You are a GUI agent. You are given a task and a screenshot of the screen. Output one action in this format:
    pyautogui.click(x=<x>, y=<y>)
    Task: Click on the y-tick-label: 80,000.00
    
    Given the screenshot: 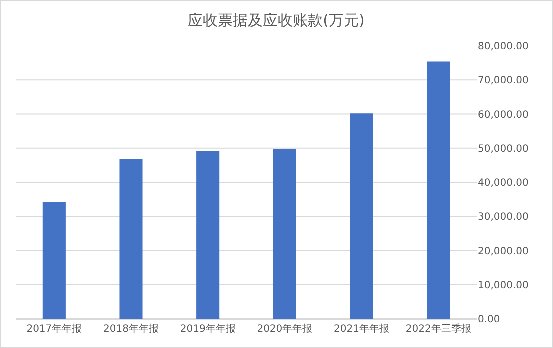 What is the action you would take?
    pyautogui.click(x=503, y=47)
    